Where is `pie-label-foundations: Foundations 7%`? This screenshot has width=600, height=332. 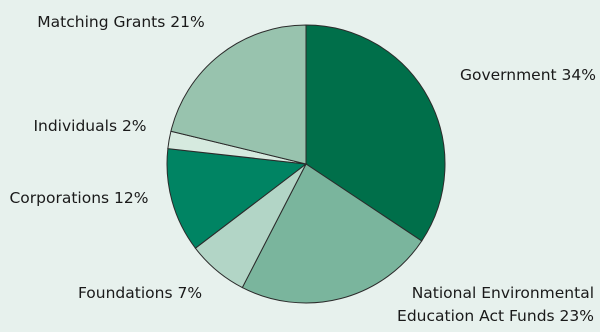 pie-label-foundations: Foundations 7% is located at coordinates (140, 293).